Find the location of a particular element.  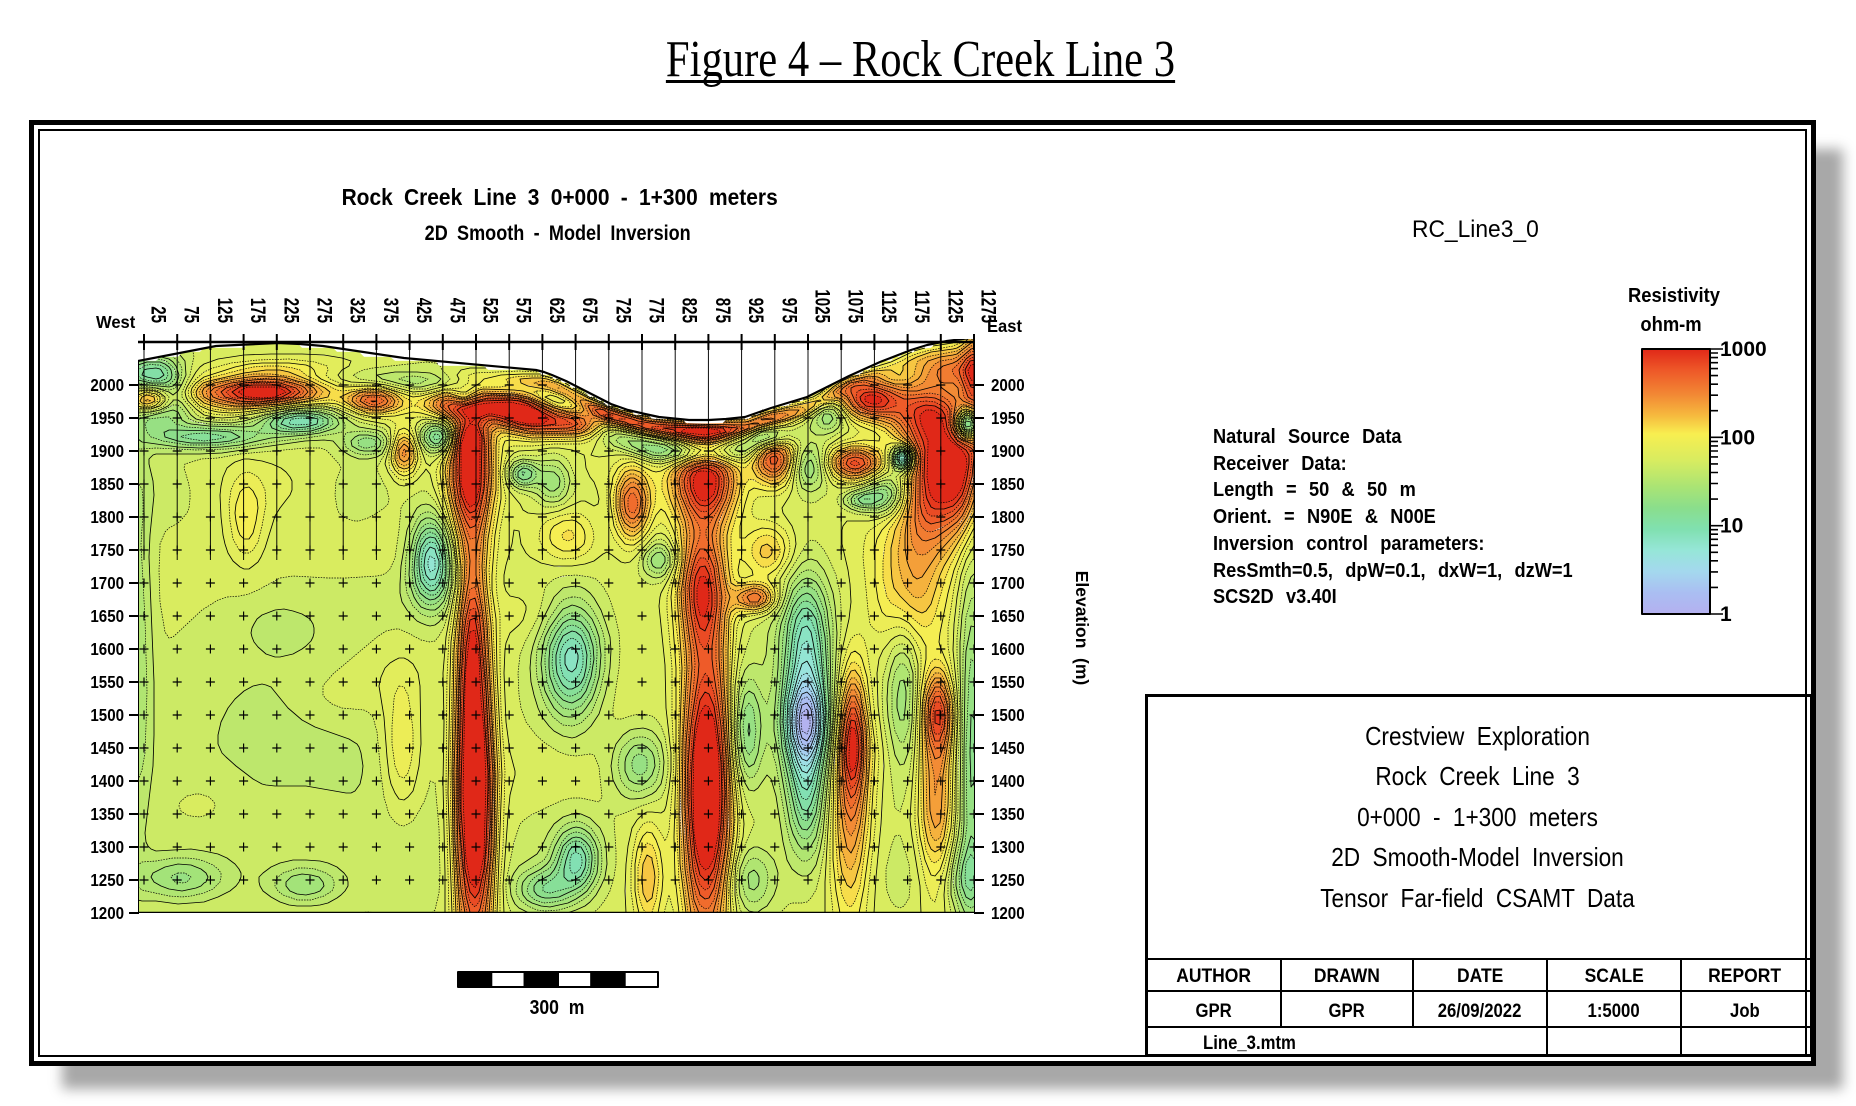

svg-text: 375 is located at coordinates (391, 310).